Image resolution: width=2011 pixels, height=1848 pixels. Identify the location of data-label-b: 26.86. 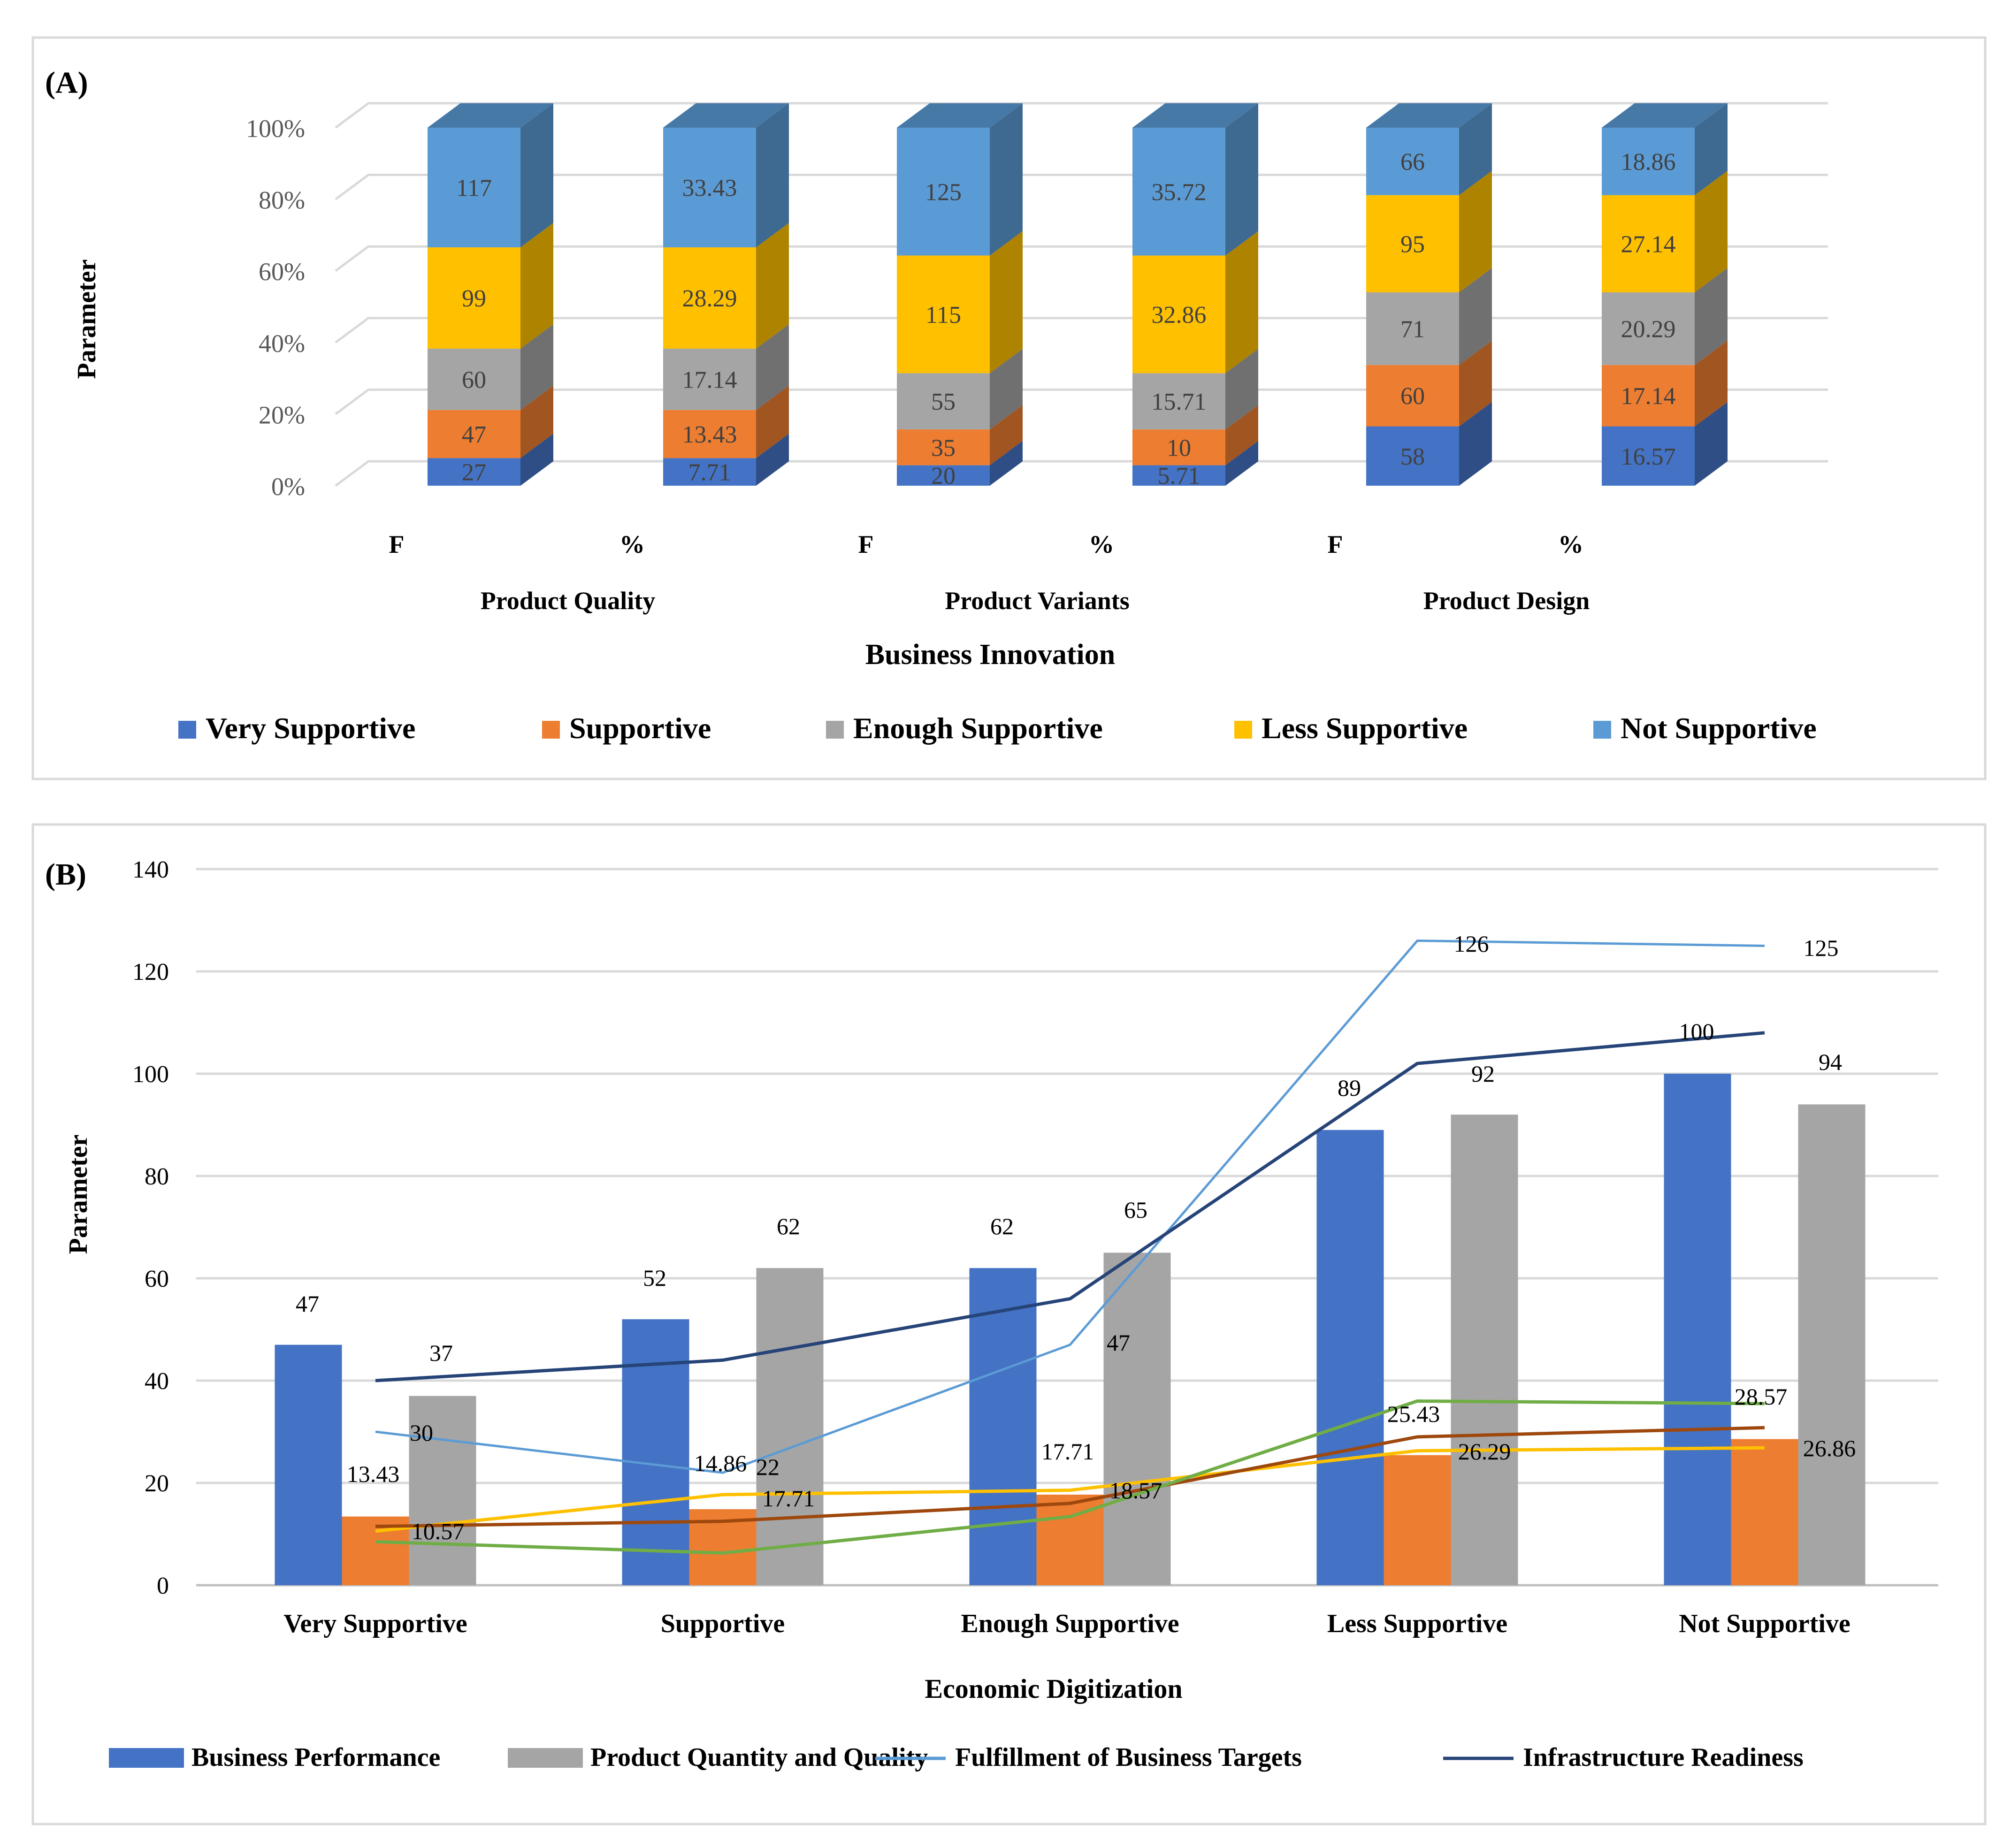
(1829, 1448).